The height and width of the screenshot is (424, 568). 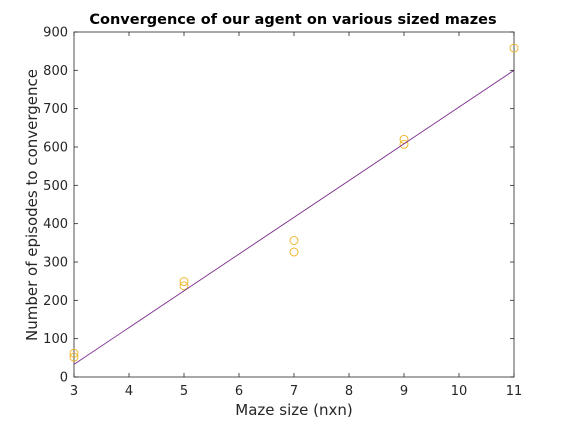 I want to click on x-tick-label: 5, so click(x=184, y=391).